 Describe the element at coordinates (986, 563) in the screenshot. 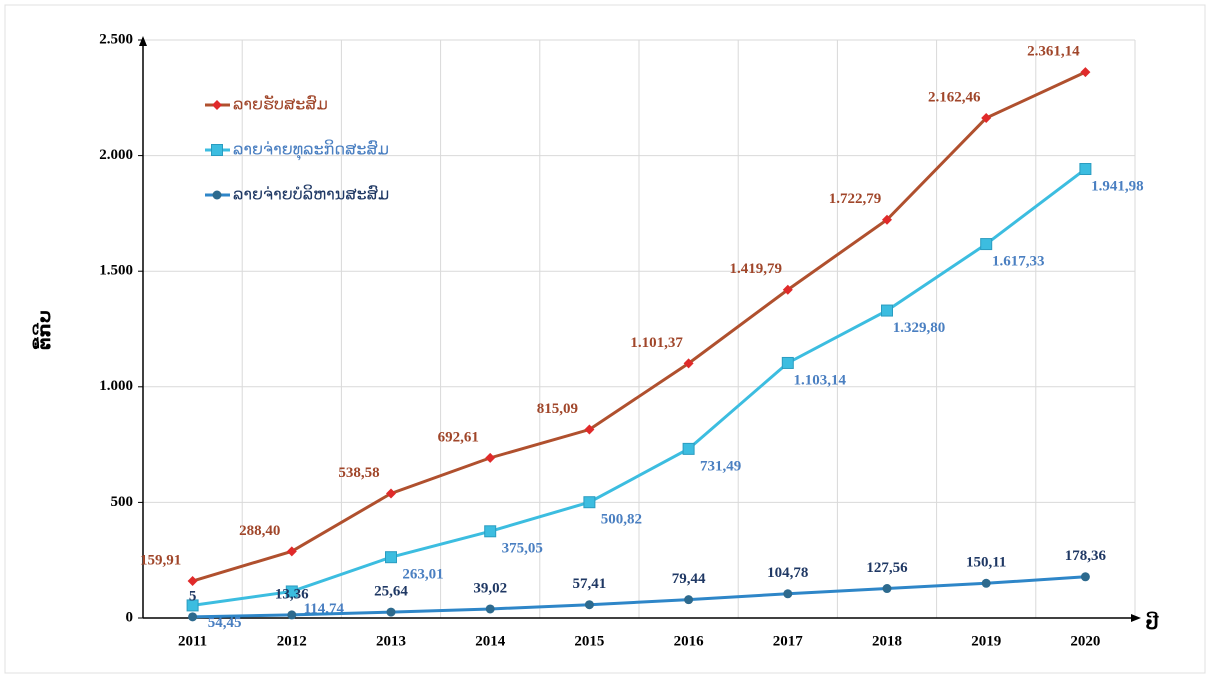

I see `data-label: 150,11` at that location.